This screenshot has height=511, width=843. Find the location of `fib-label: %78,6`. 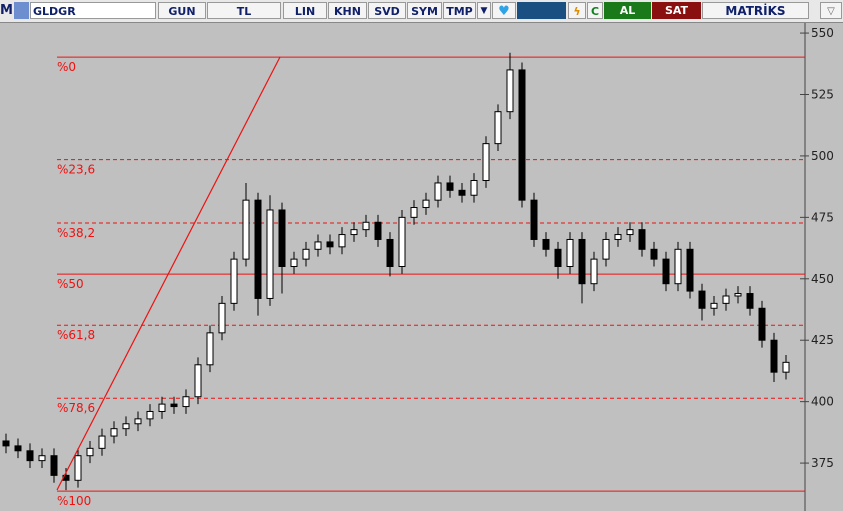

fib-label: %78,6 is located at coordinates (76, 408).